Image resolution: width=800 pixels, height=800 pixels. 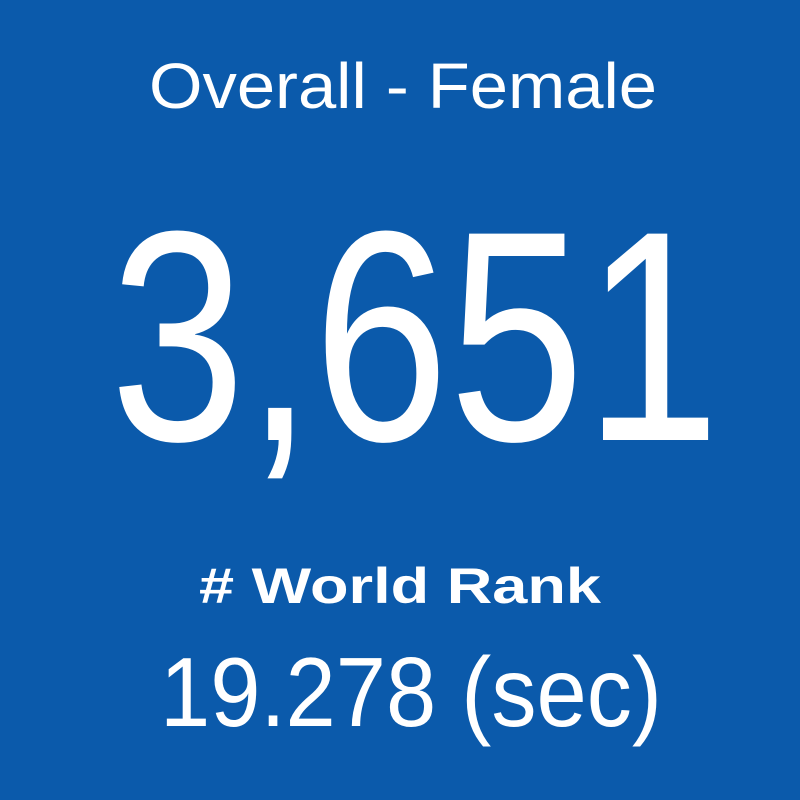 I want to click on time-value: 19.278 (sec), so click(x=411, y=692).